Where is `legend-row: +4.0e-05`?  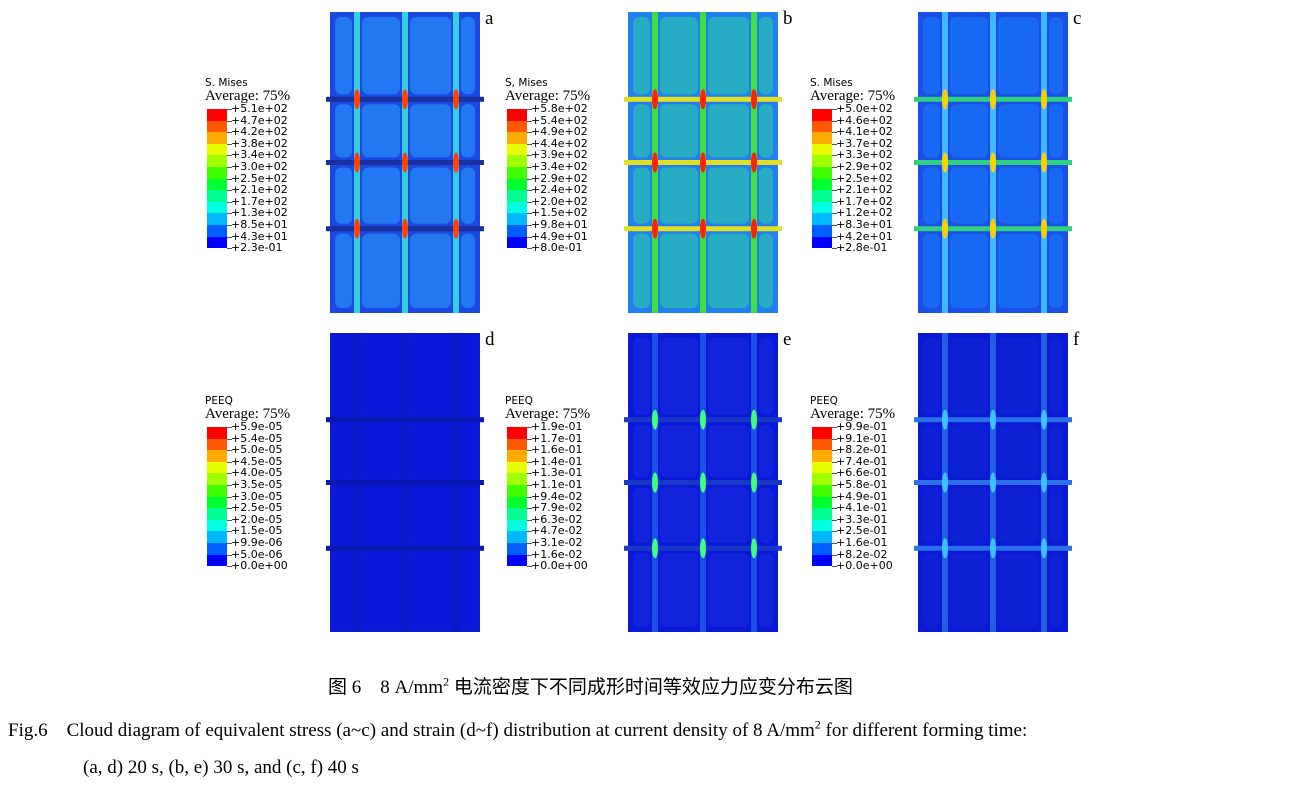
legend-row: +4.0e-05 is located at coordinates (260, 476).